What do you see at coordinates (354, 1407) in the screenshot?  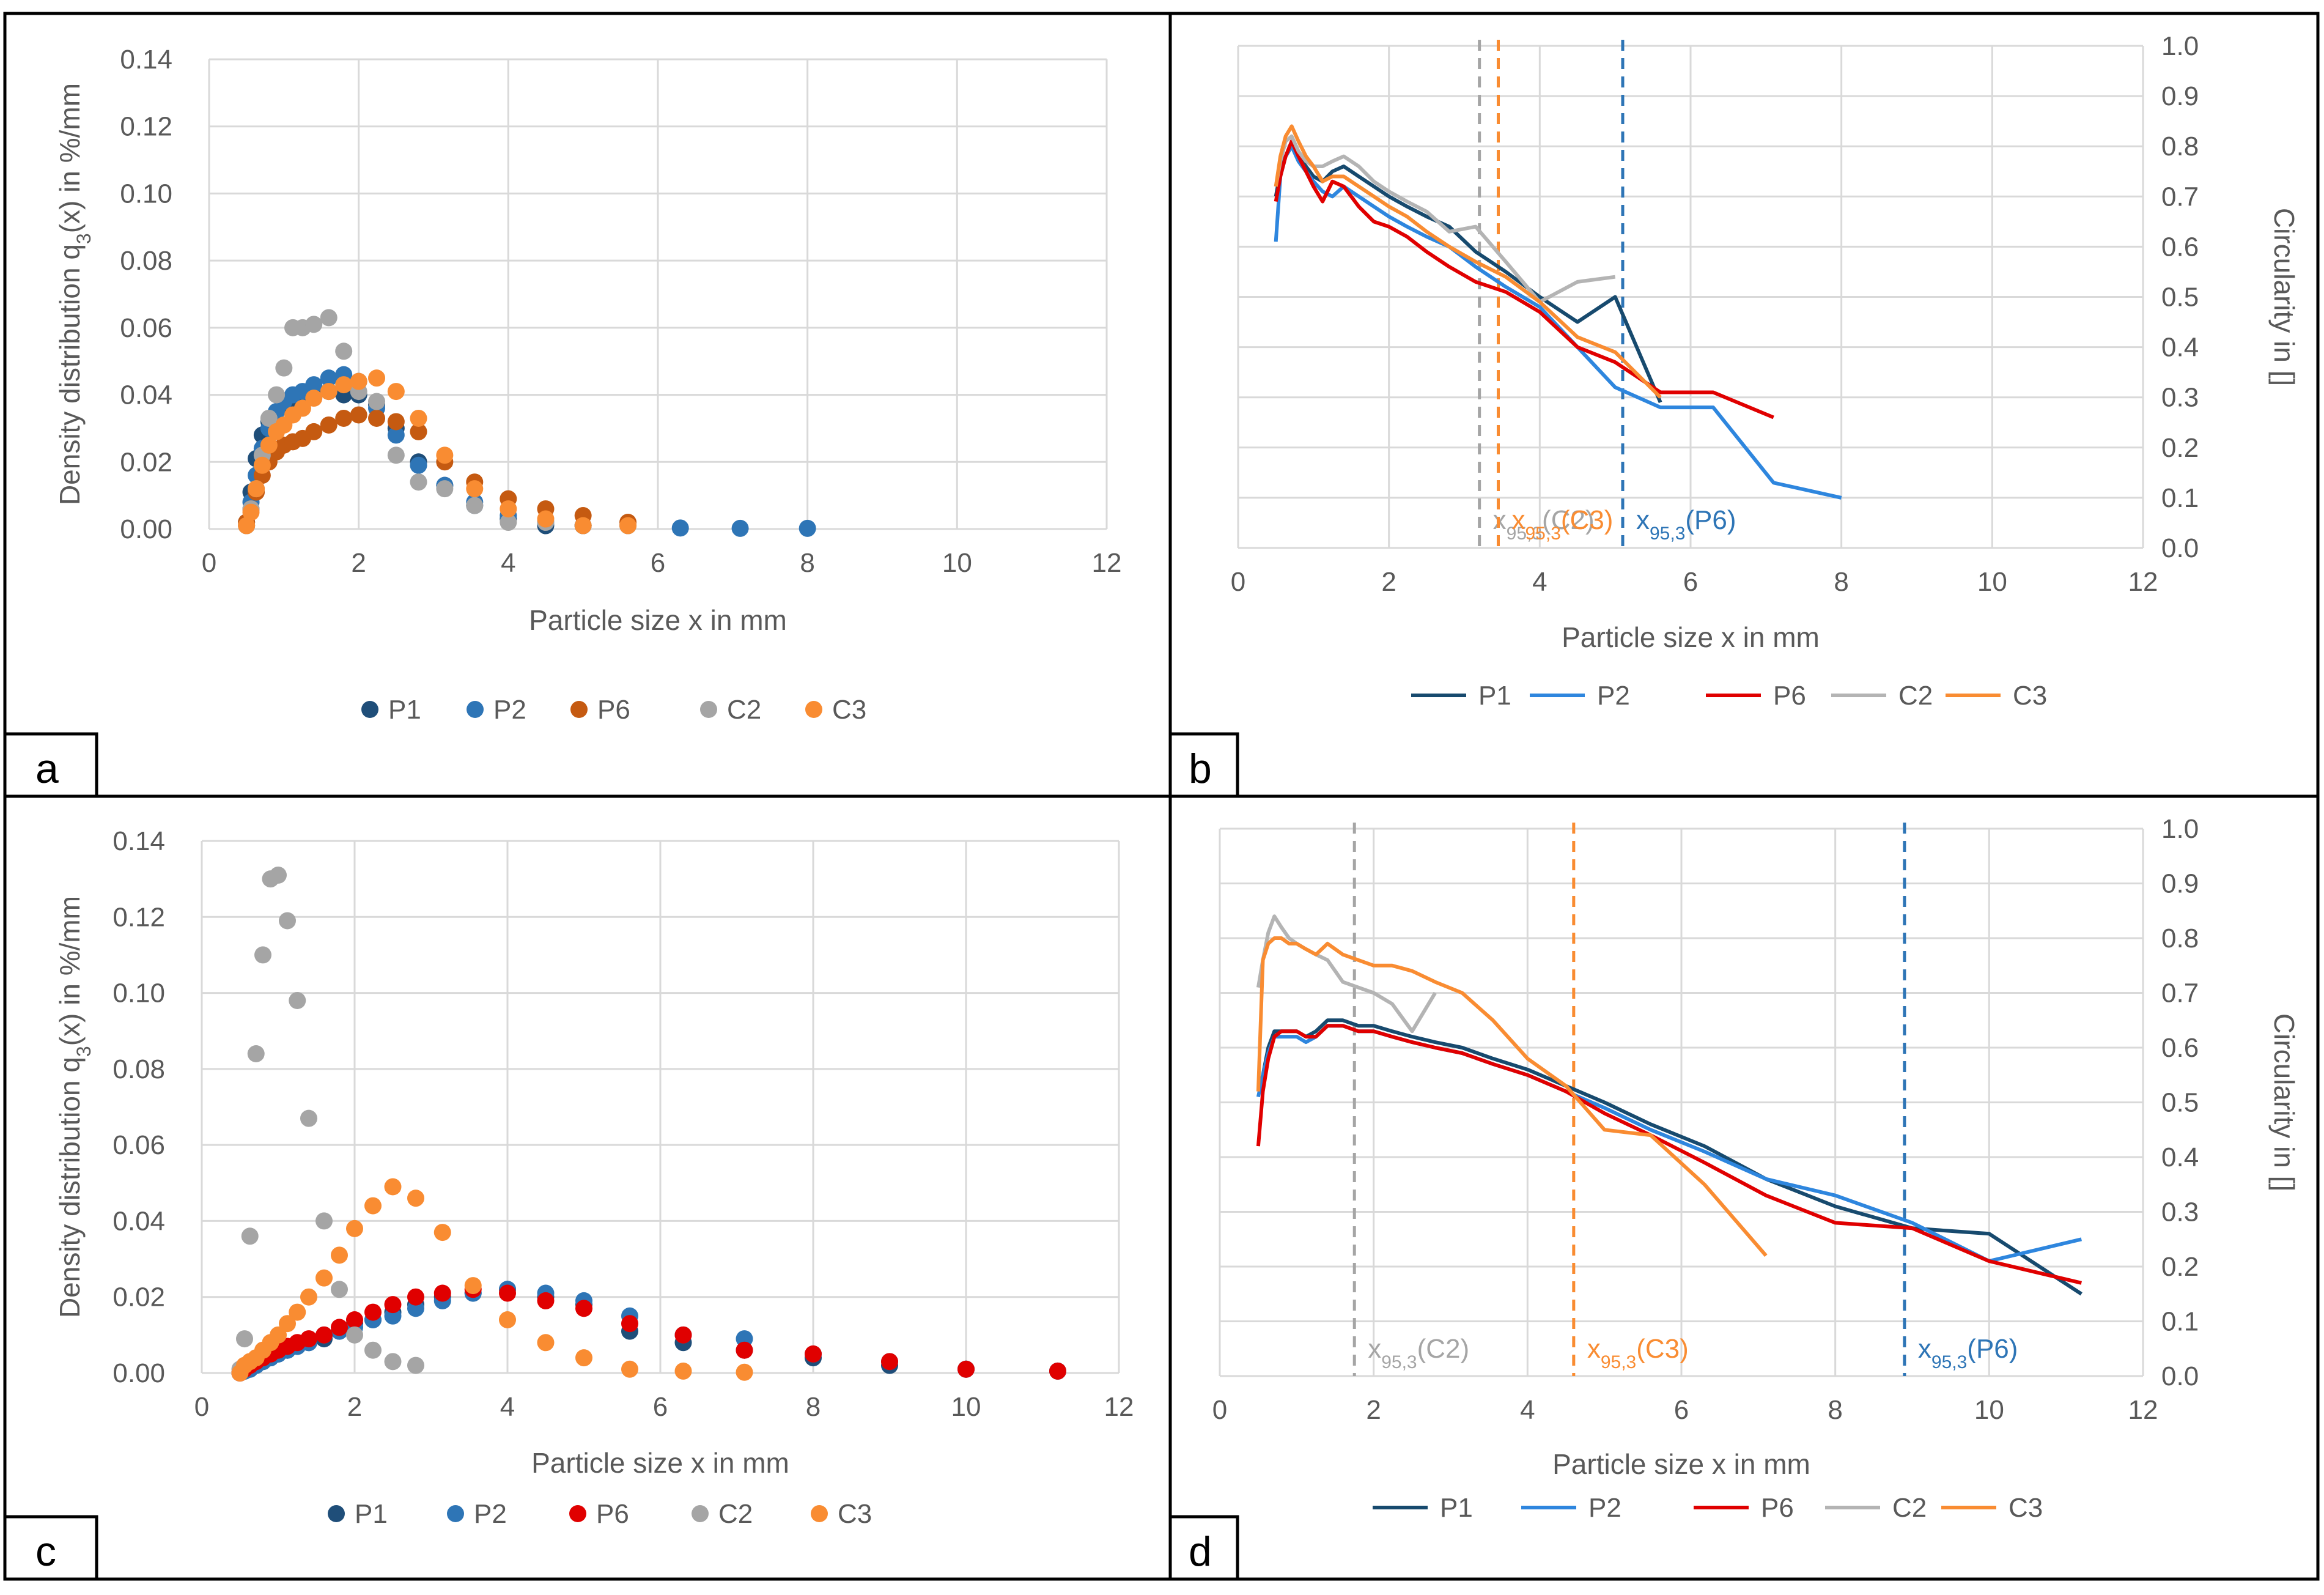 I see `x-tick-label: 2` at bounding box center [354, 1407].